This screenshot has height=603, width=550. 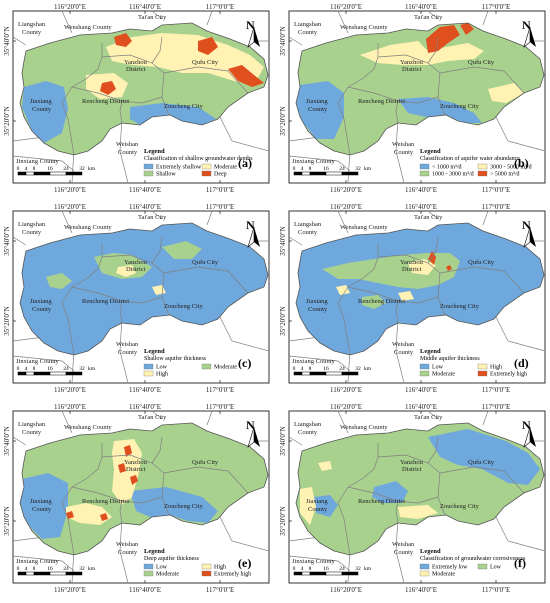 I want to click on place-qufu: Qufu City, so click(x=205, y=462).